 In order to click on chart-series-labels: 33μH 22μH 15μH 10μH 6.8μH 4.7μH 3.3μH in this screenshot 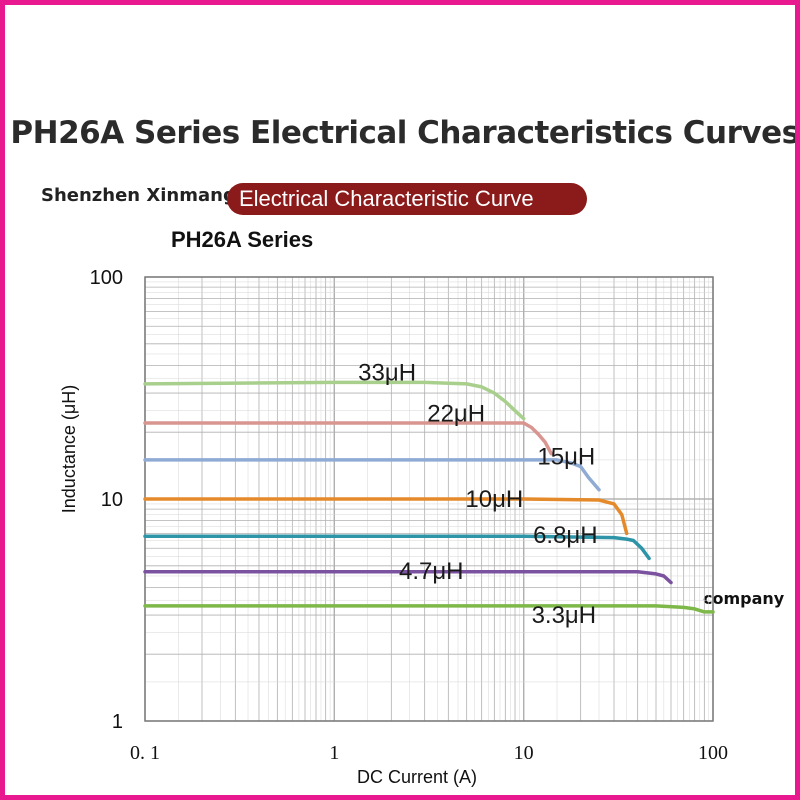, I will do `click(477, 494)`.